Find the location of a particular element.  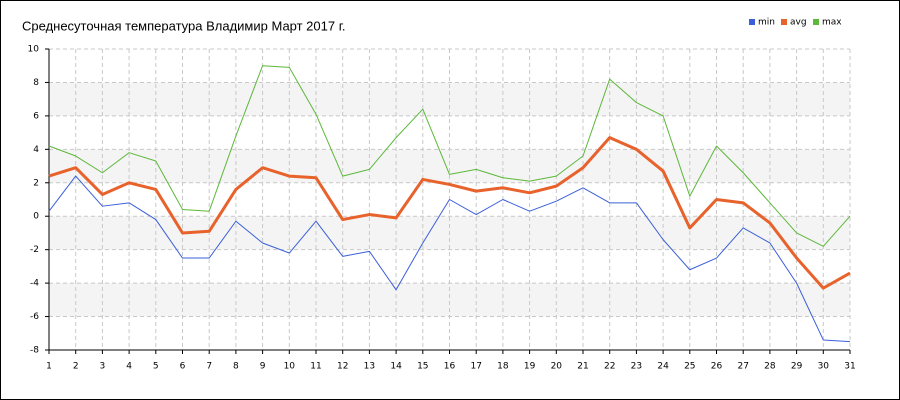

y-tick-label: -2 is located at coordinates (34, 250).